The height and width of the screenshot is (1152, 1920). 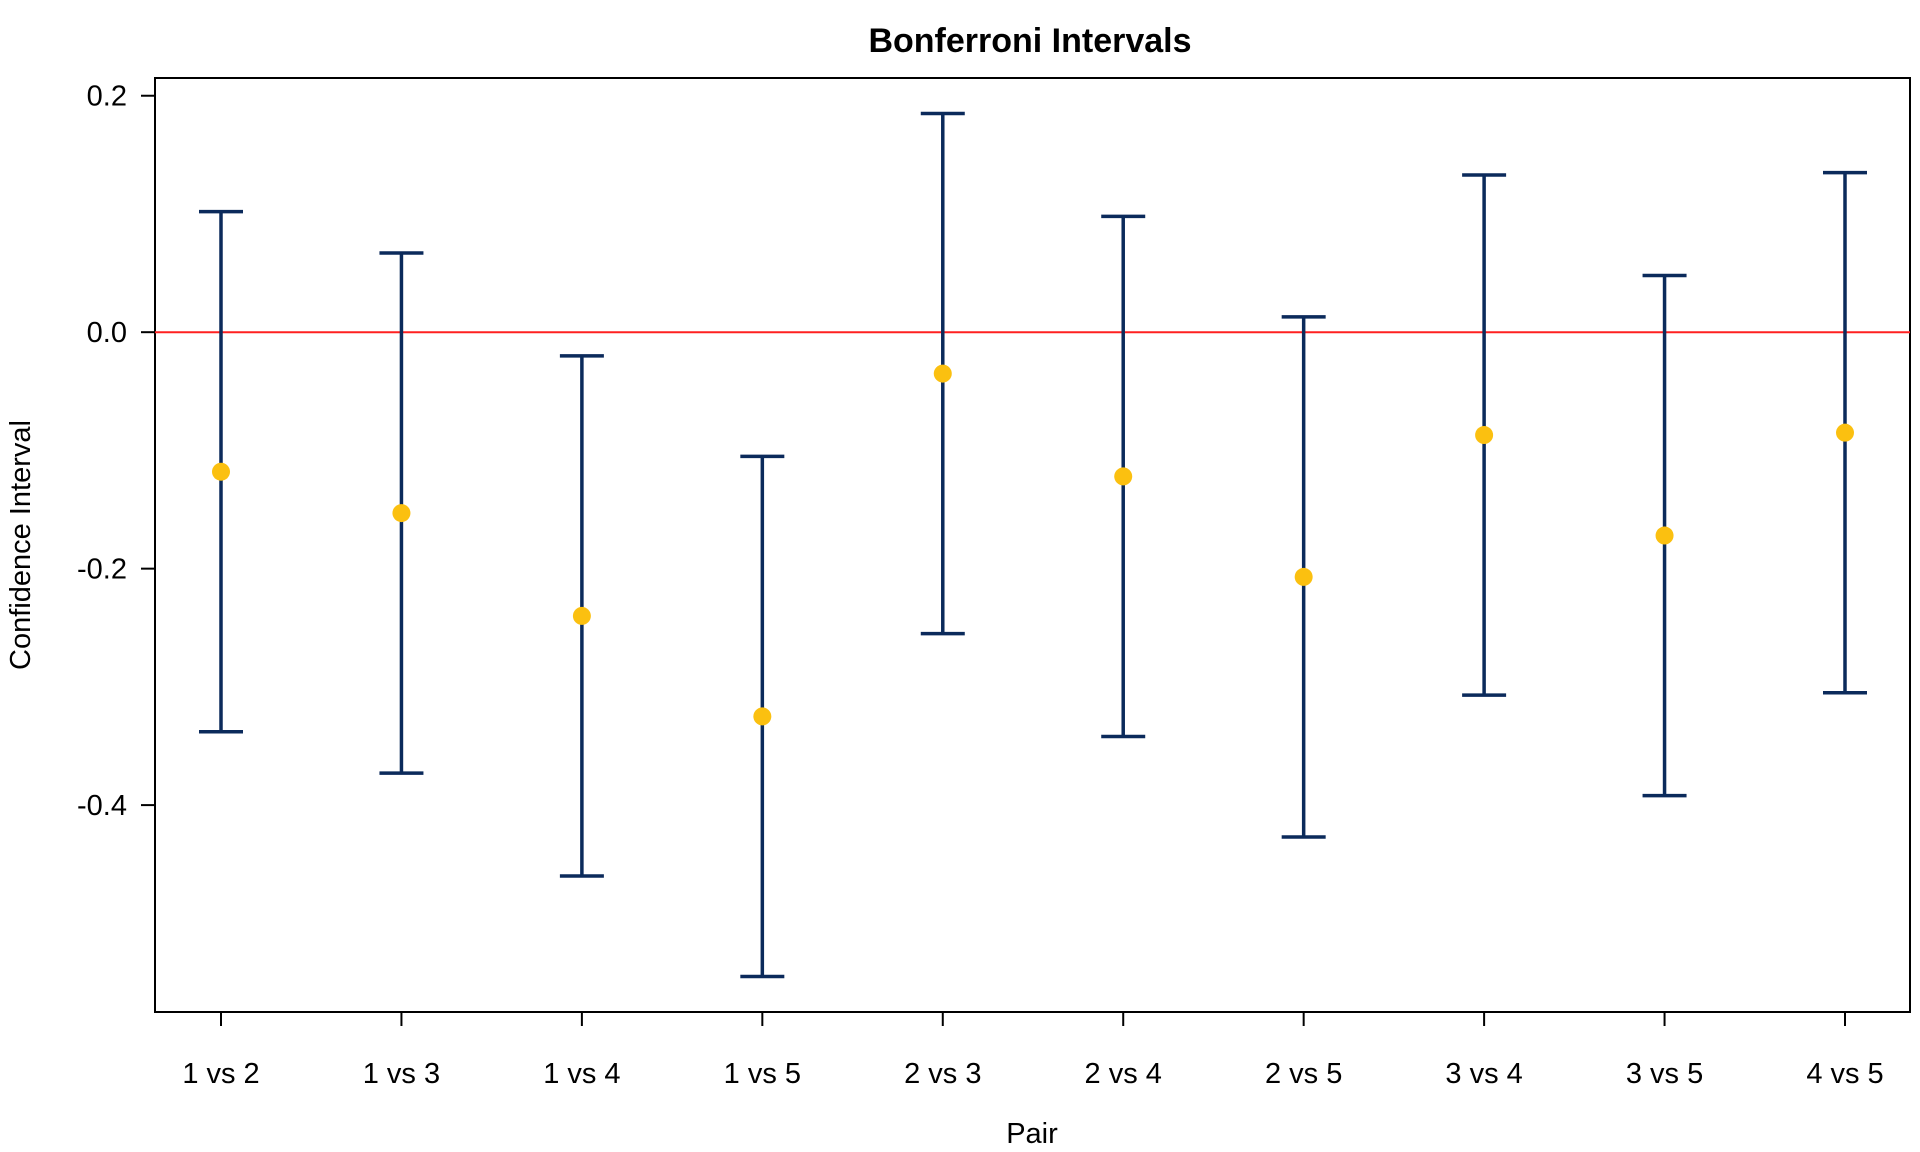 I want to click on x-tick-label: 1 vs 5, so click(x=762, y=1074).